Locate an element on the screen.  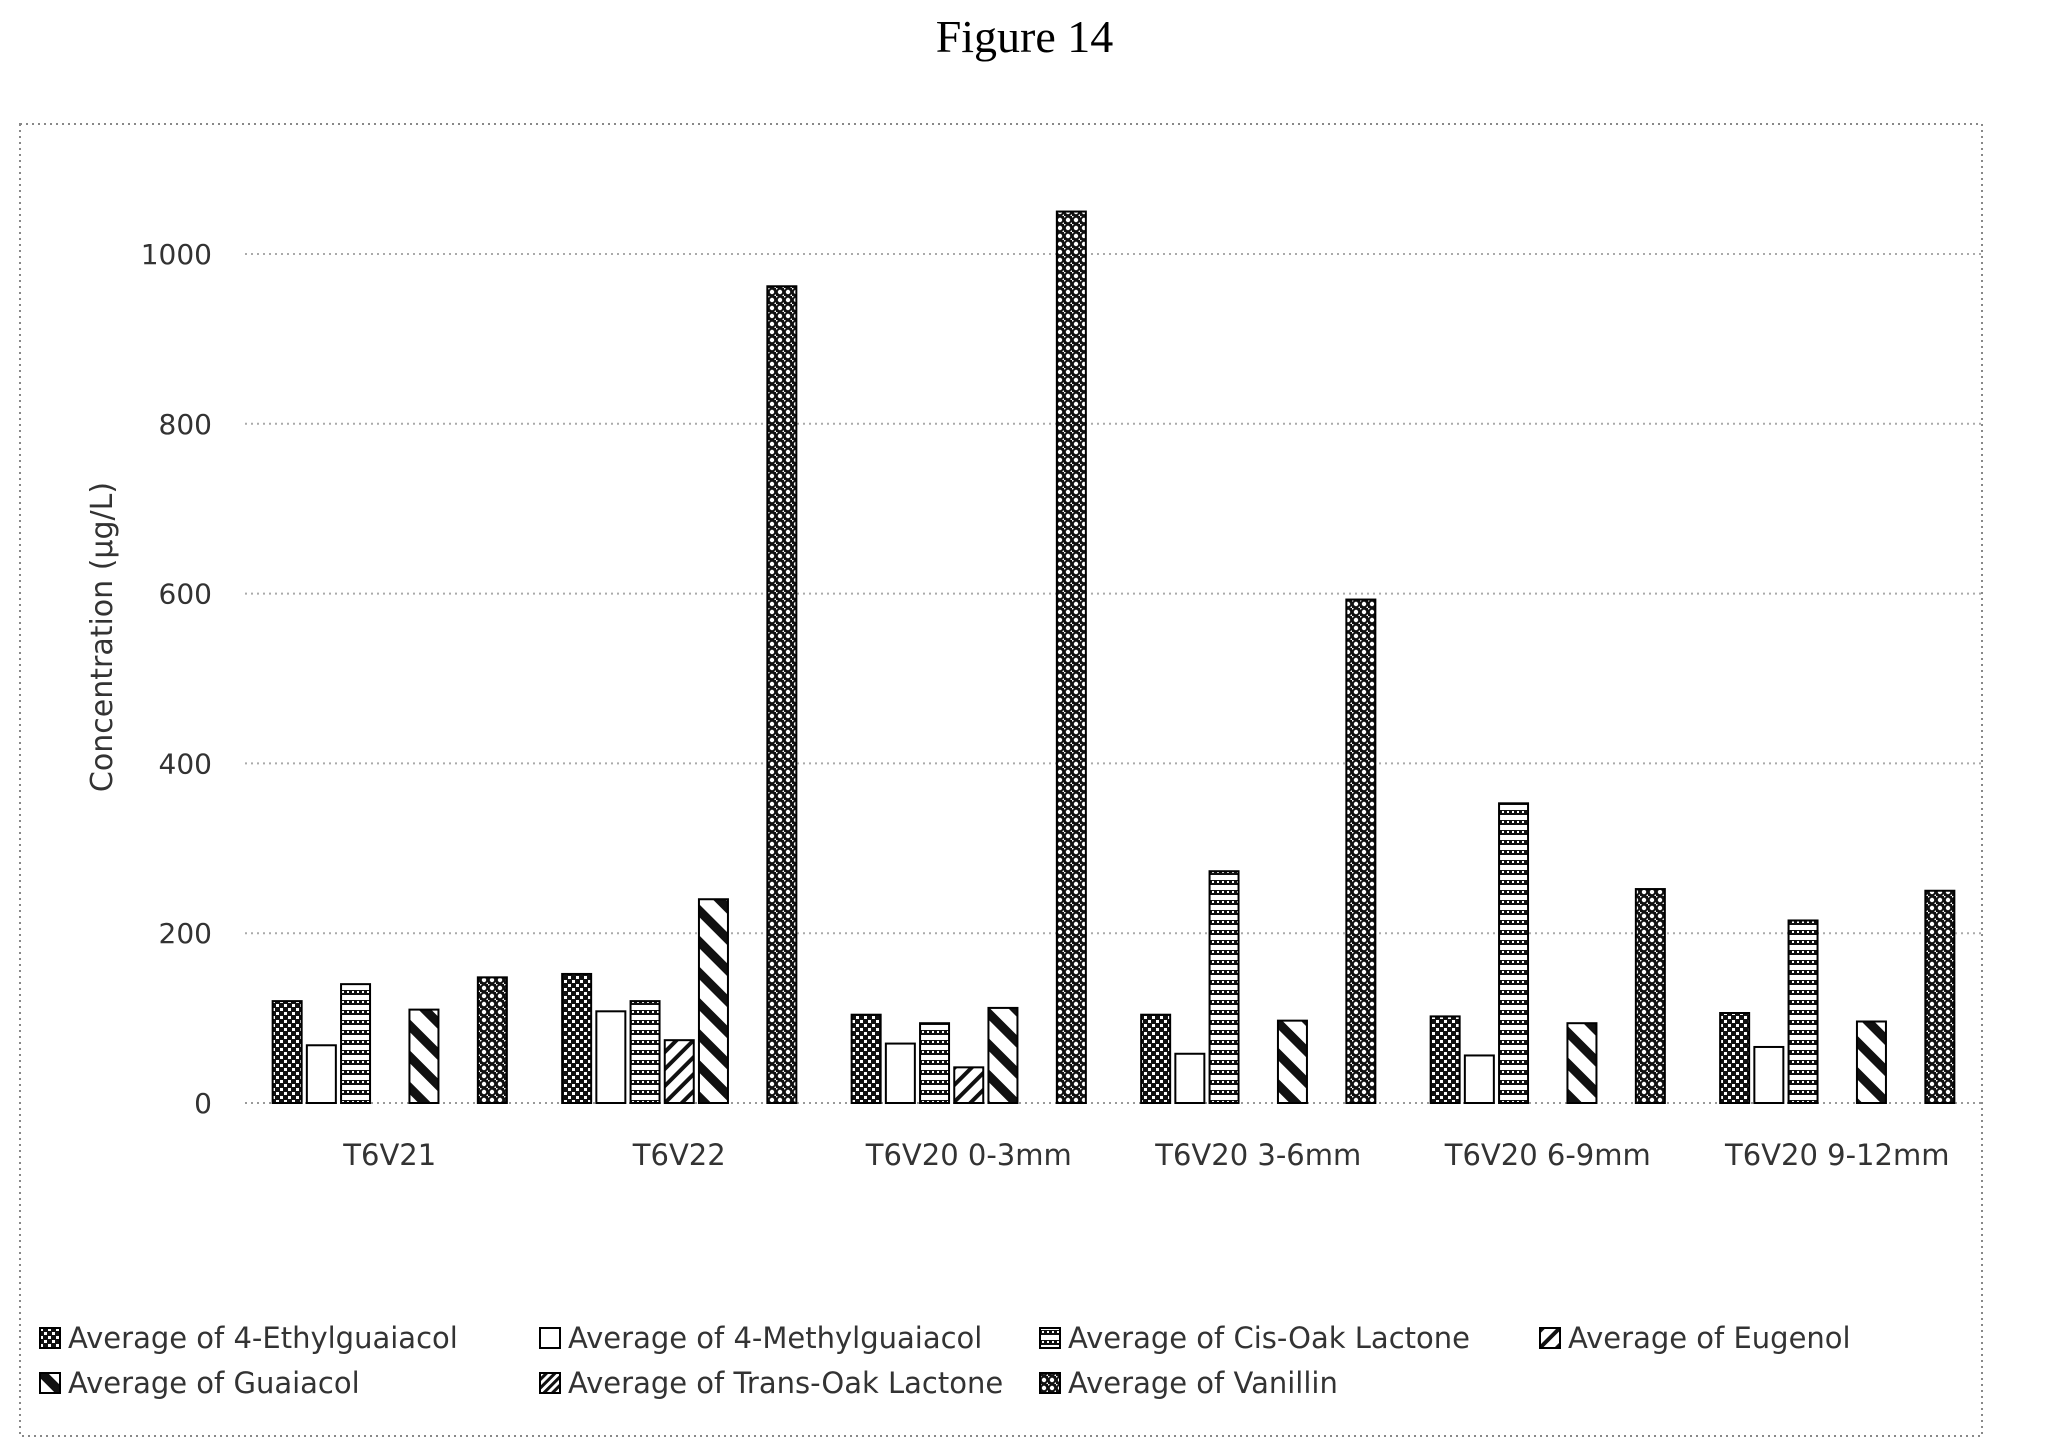
category-label: T6V22 is located at coordinates (679, 1155).